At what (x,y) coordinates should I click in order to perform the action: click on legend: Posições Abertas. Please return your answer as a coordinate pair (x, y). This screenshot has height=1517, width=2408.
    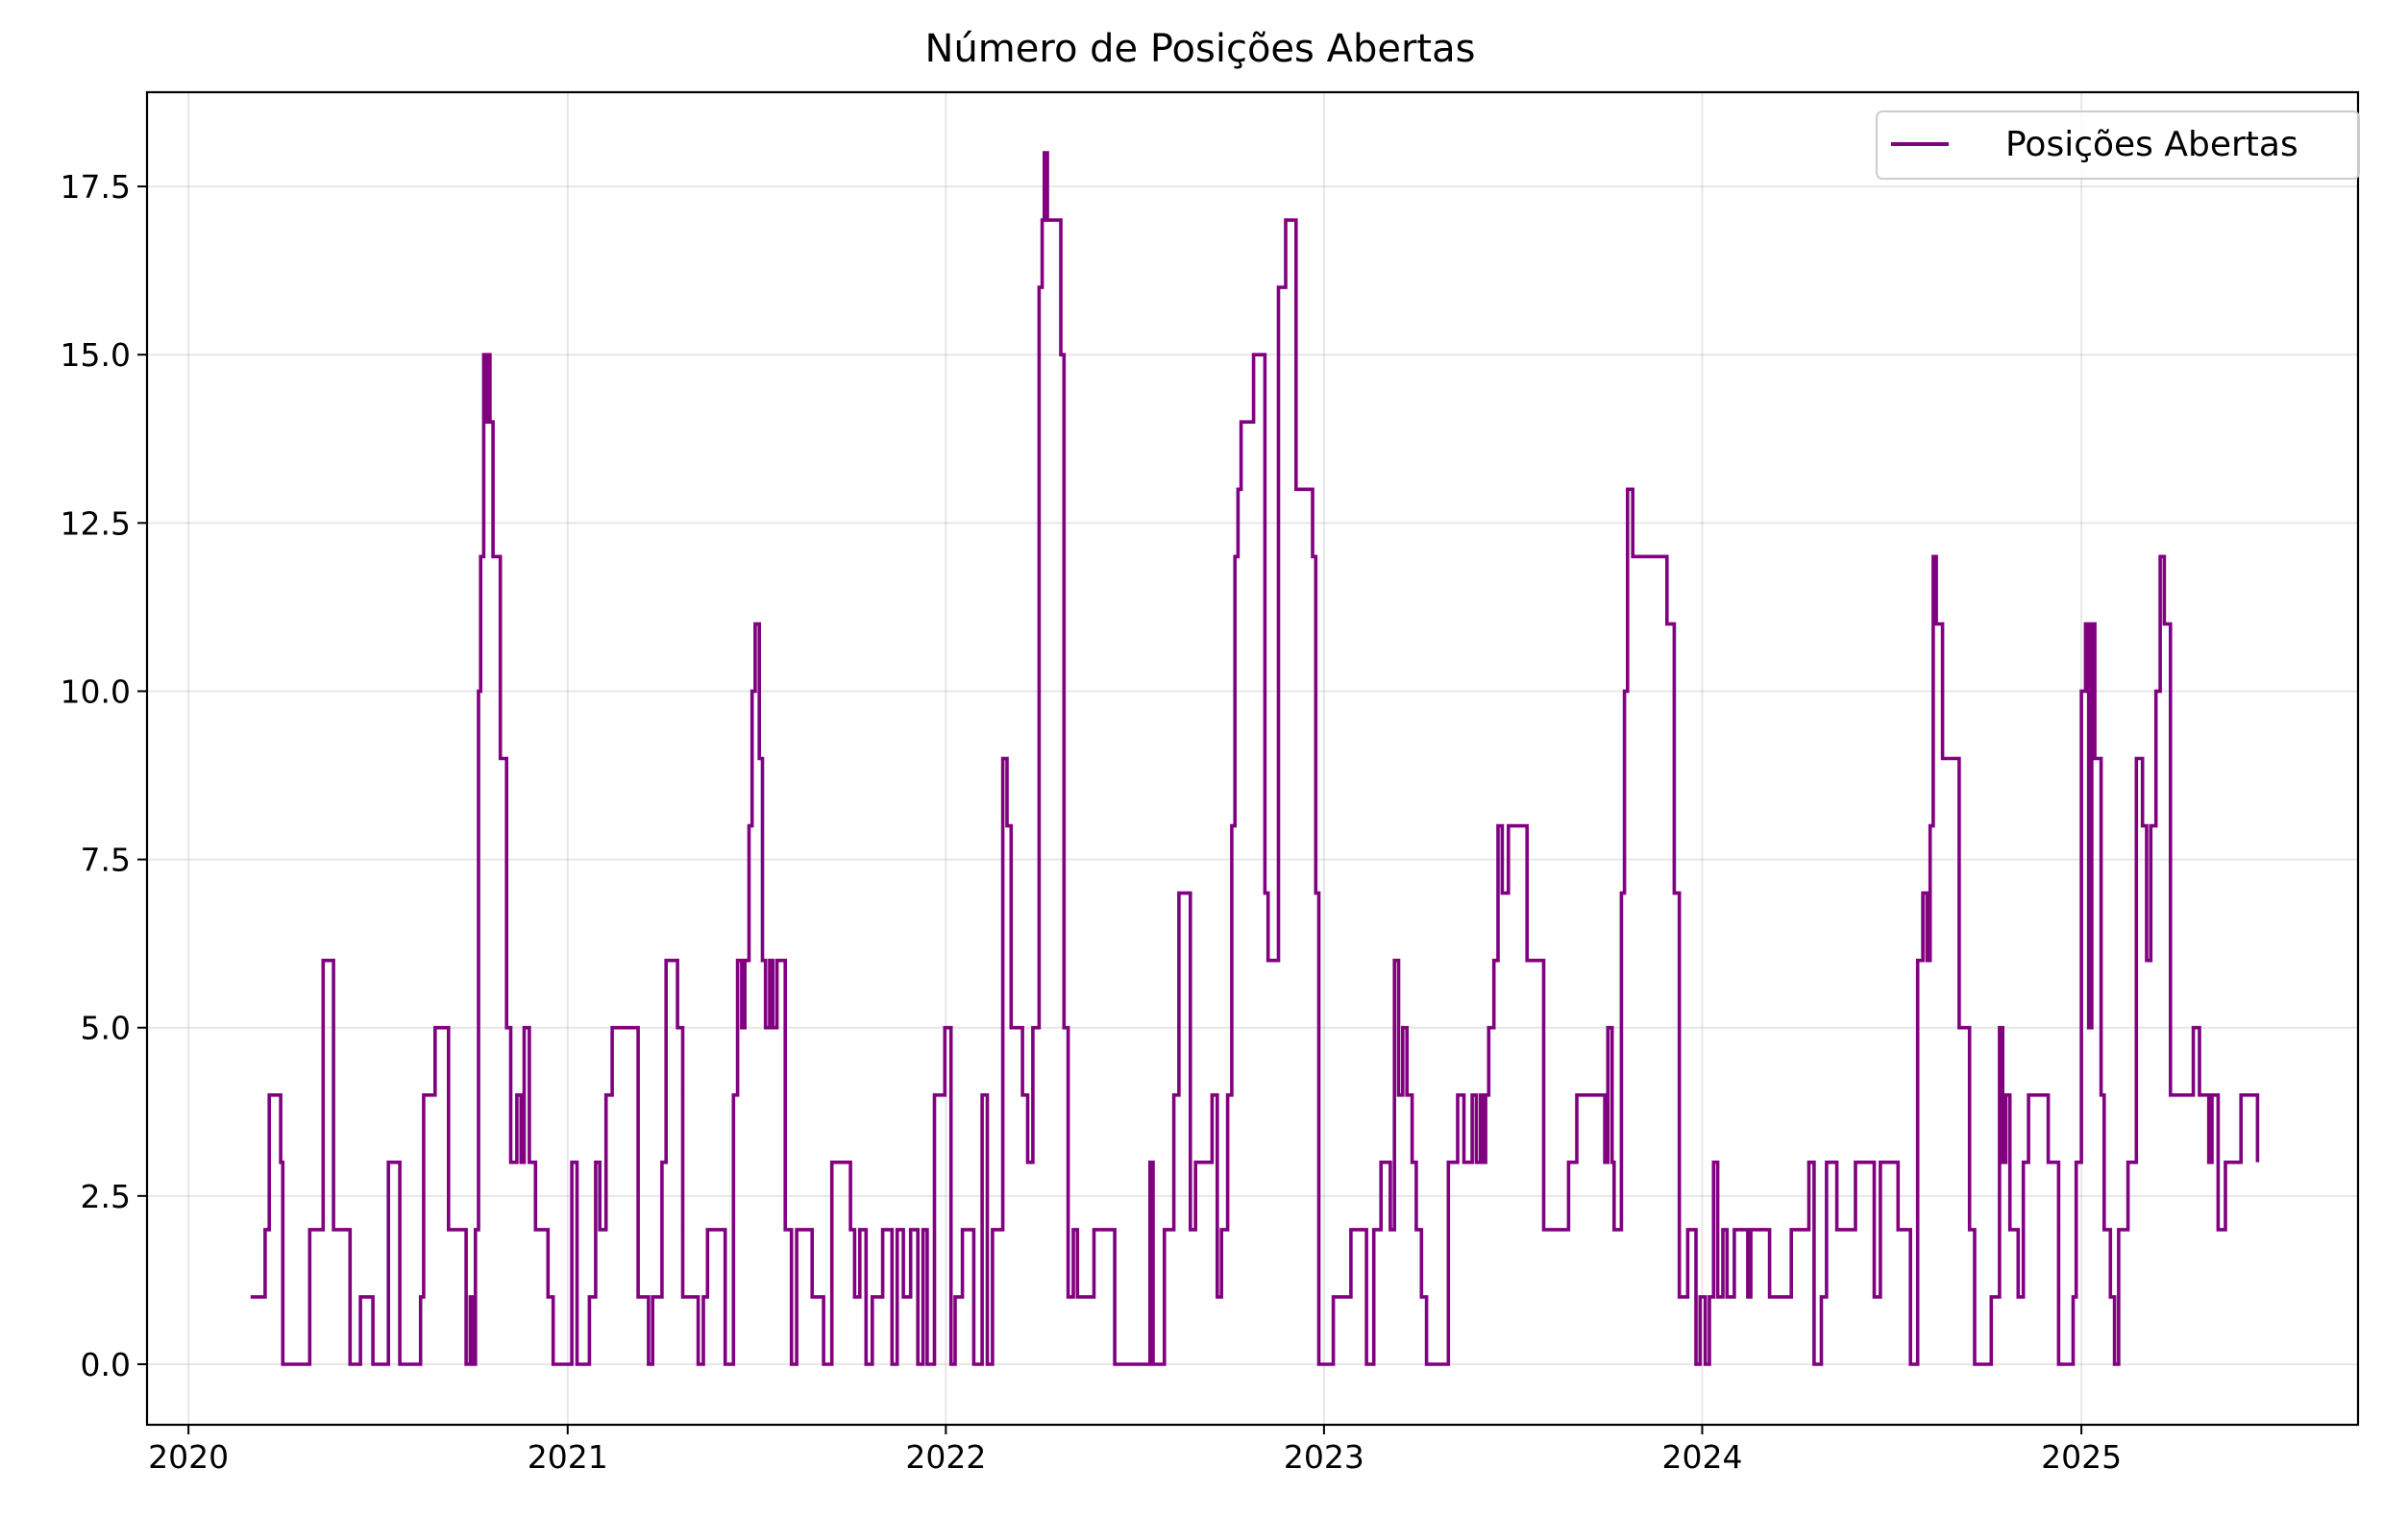
    Looking at the image, I should click on (2118, 145).